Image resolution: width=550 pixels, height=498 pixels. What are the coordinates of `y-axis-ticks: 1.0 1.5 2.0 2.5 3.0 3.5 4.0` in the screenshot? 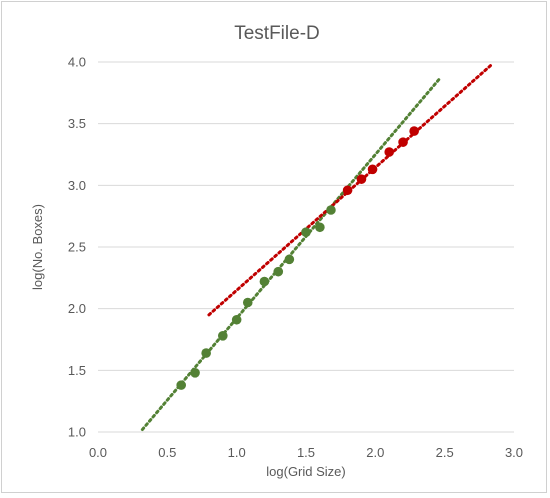 It's located at (77, 247).